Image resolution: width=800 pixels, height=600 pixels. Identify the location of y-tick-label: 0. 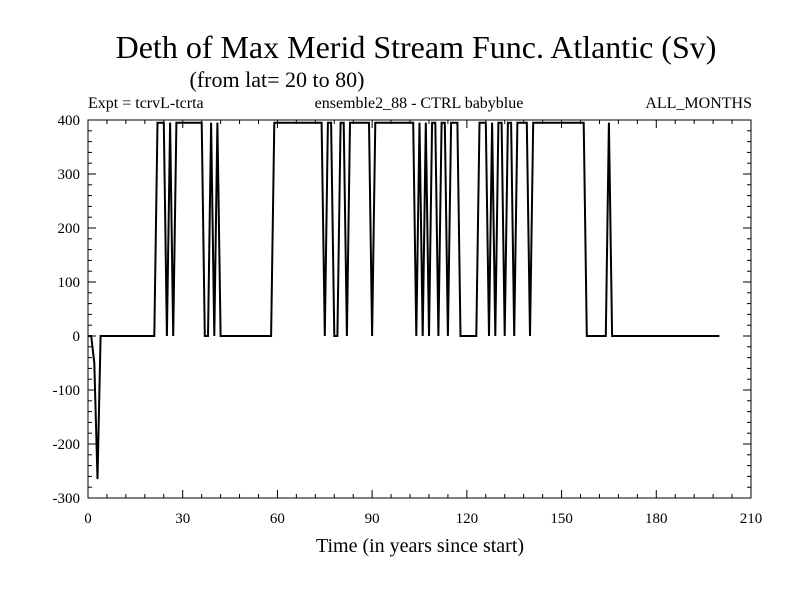
(77, 337).